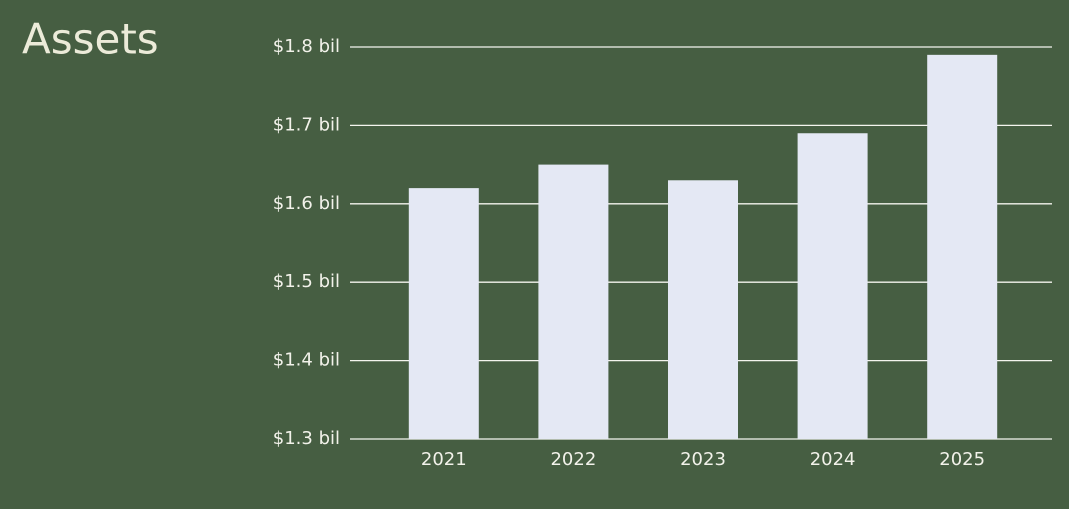  I want to click on y-tick-label: $1.4 bil, so click(306, 360).